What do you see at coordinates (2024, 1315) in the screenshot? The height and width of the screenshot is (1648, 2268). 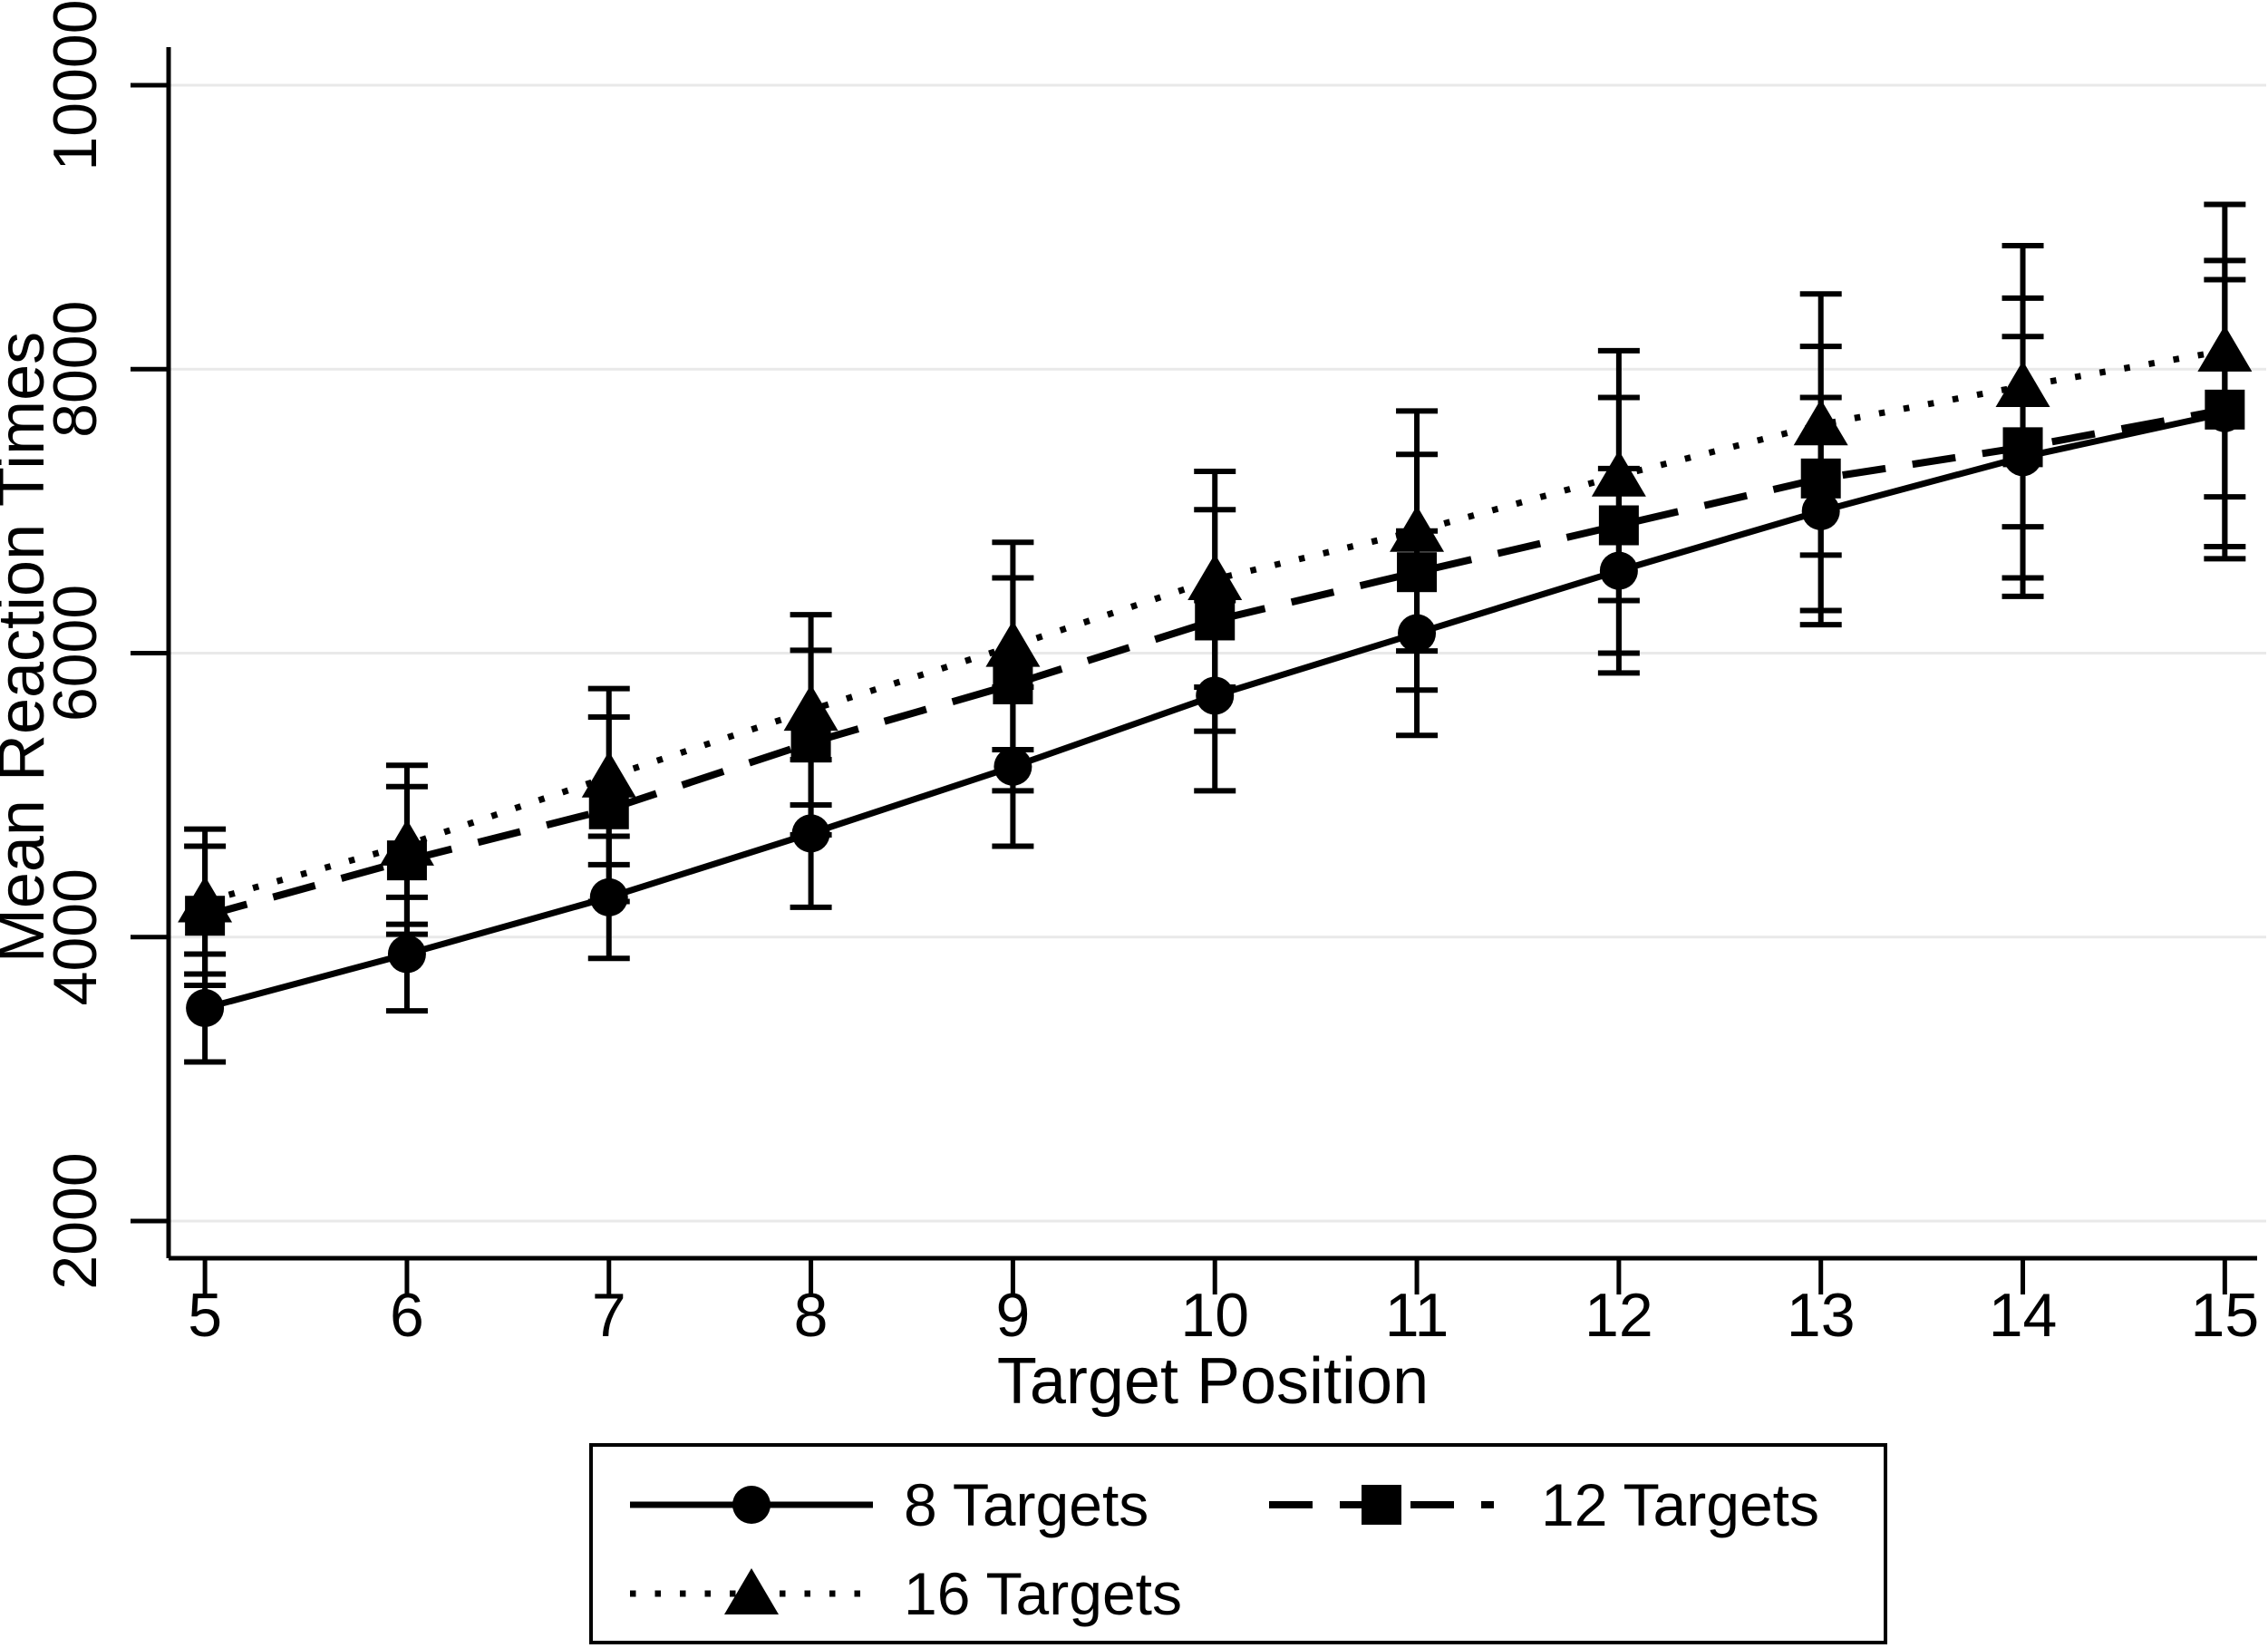 I see `x-tick-label: 14` at bounding box center [2024, 1315].